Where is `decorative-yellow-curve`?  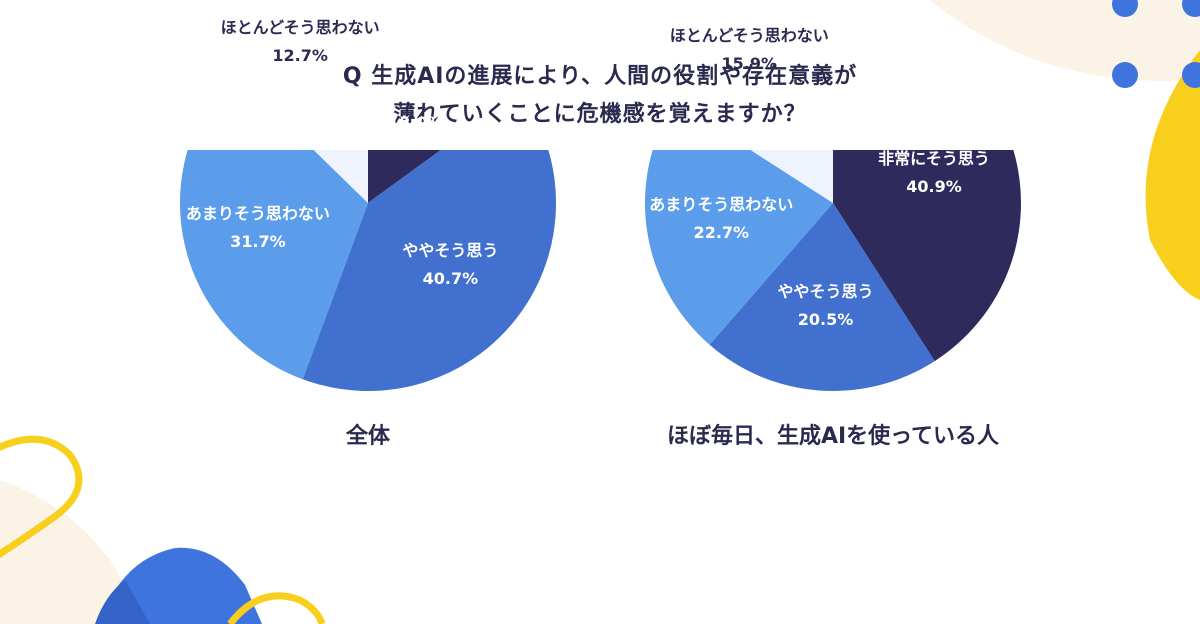 decorative-yellow-curve is located at coordinates (276, 608).